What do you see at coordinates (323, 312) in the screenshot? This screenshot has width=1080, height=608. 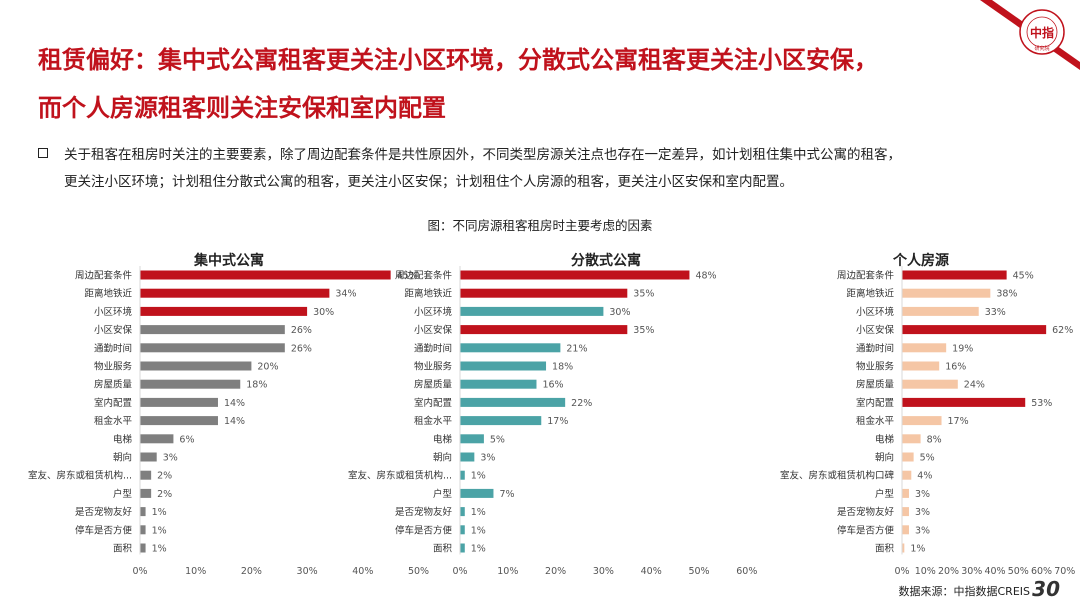 I see `data-label: 30%` at bounding box center [323, 312].